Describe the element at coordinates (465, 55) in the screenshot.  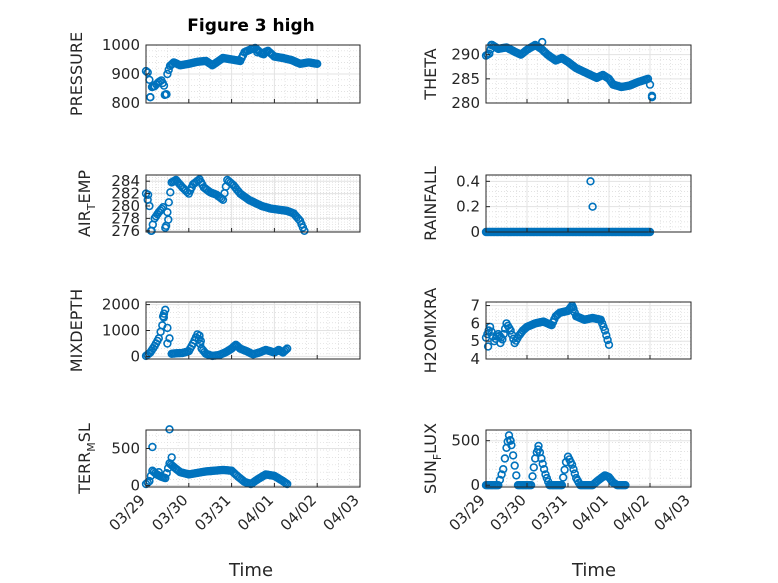
I see `y-tick-label: 290` at that location.